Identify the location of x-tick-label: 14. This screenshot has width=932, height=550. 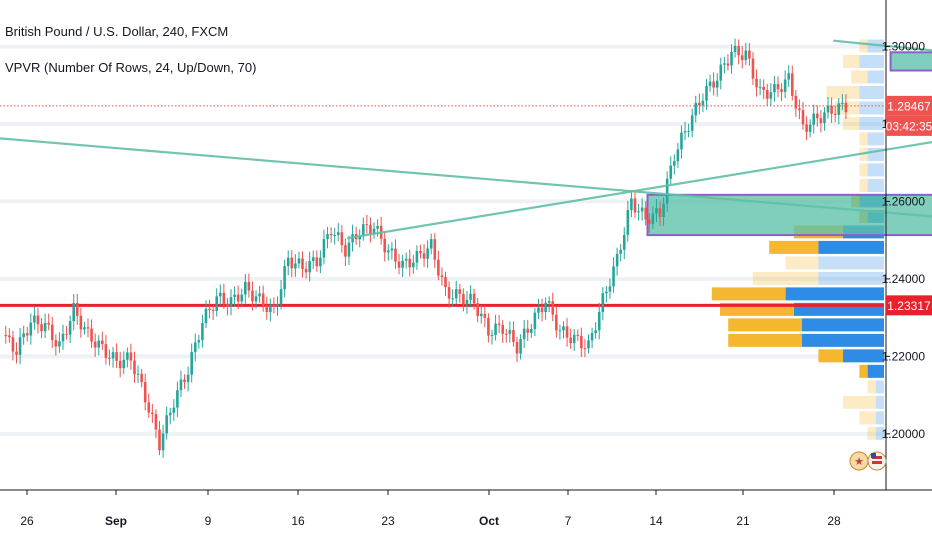
(656, 521).